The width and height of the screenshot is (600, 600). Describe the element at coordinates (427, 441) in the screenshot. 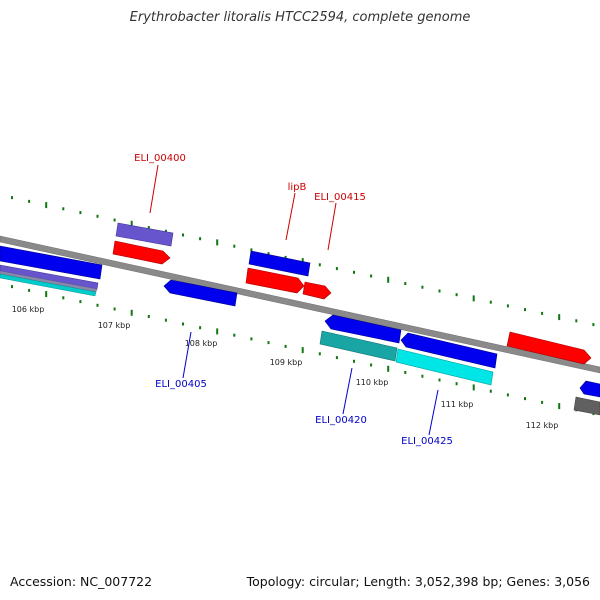

I see `gene-label-ELI_00425: ELI_00425` at that location.